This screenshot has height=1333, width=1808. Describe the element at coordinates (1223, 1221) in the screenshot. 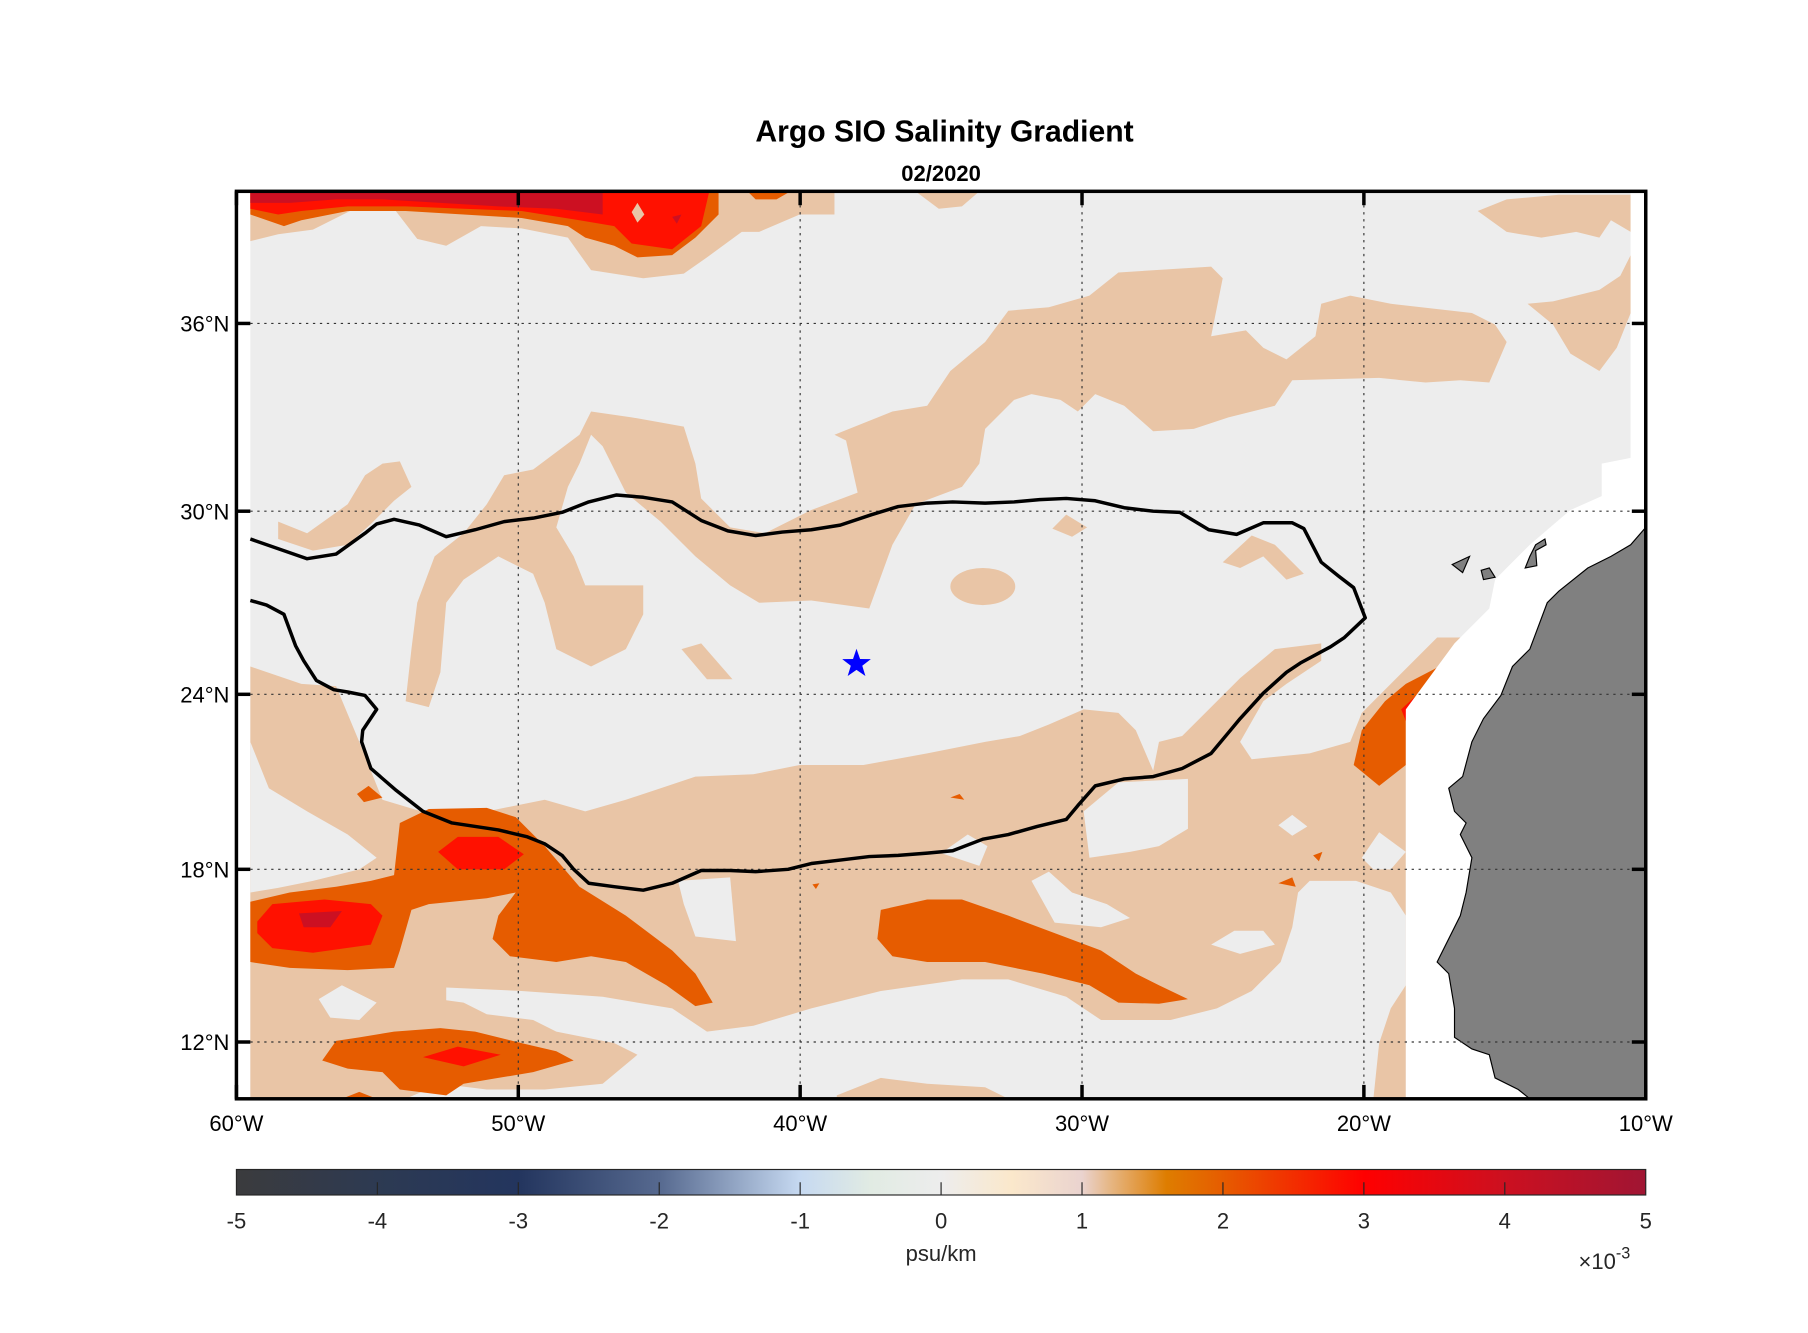

I see `colorbar-tick-label: 2` at that location.